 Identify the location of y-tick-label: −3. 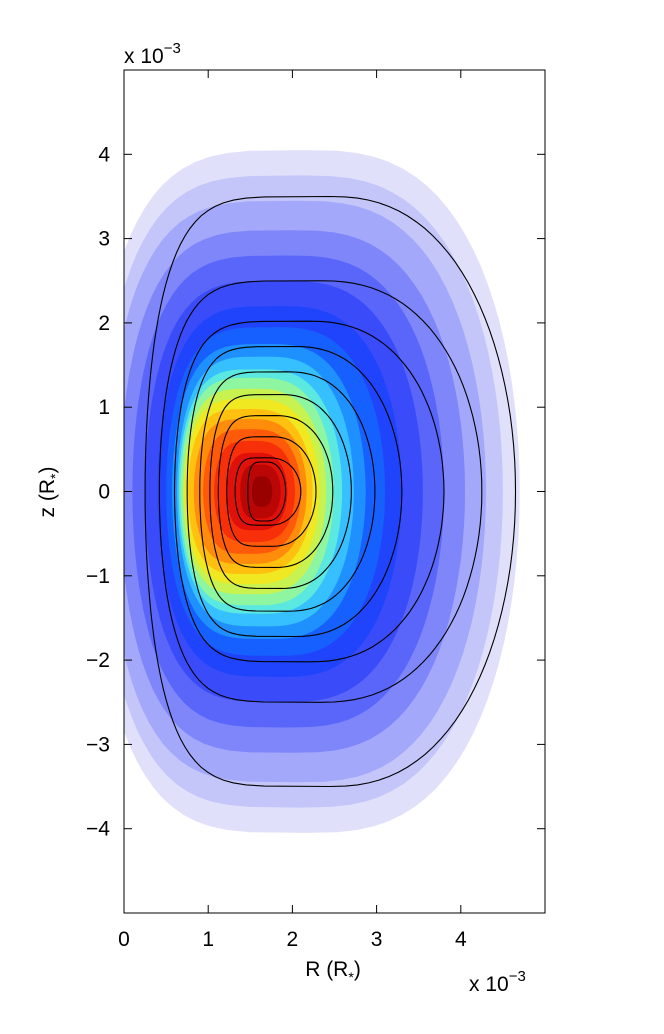
(98, 744).